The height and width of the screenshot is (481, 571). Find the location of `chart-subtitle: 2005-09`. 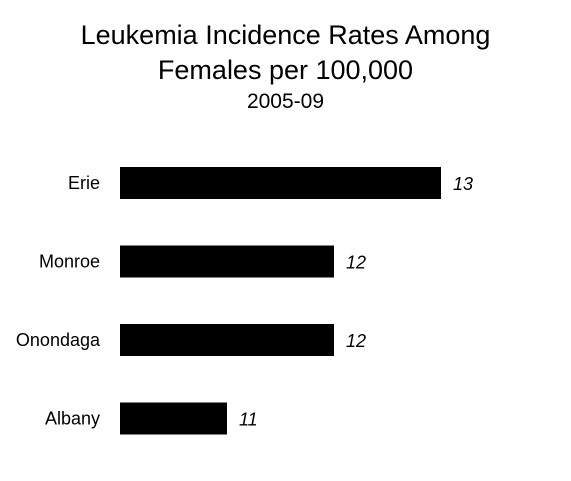

chart-subtitle: 2005-09 is located at coordinates (285, 101).